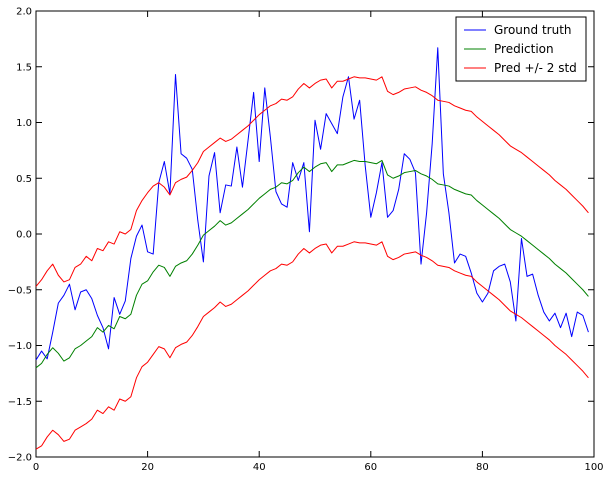 The height and width of the screenshot is (479, 610). I want to click on y-tick-label: −1.0, so click(20, 346).